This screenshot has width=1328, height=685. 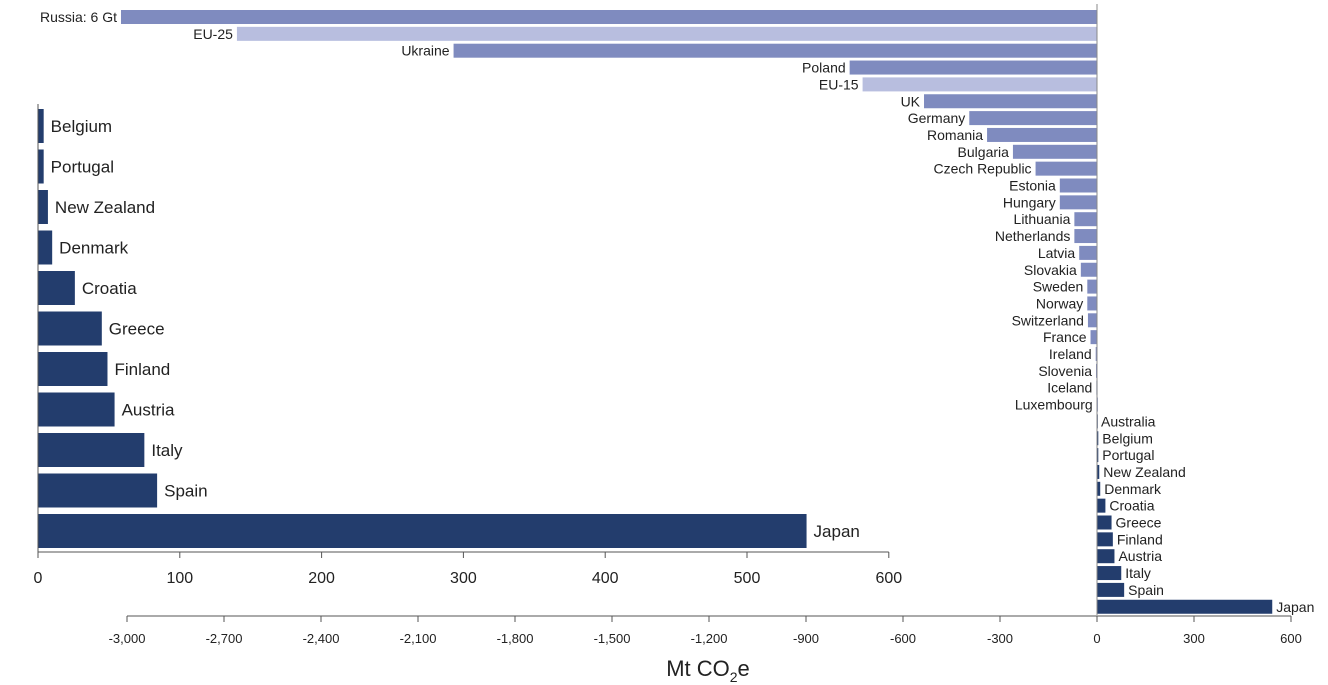 I want to click on inset-tick-label: 600, so click(x=888, y=578).